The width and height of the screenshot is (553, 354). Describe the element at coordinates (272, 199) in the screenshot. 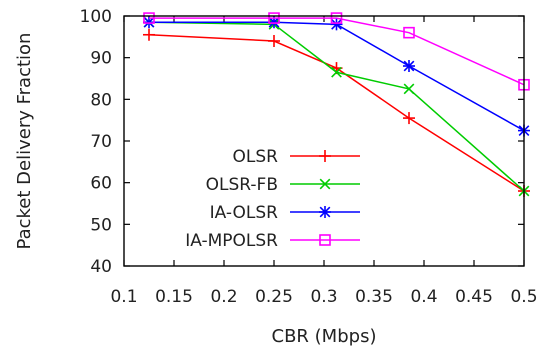

I see `legend: OLSR OLSR-FB IA-OLSR IA-MPOLSR` at that location.